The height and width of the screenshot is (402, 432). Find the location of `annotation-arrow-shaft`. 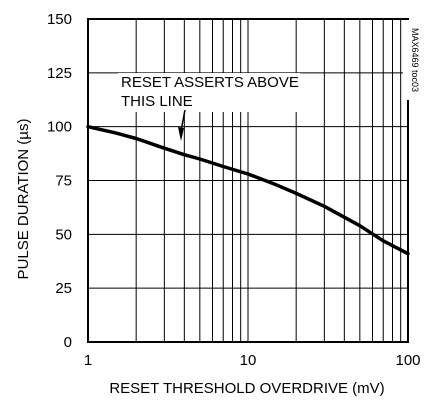

annotation-arrow-shaft is located at coordinates (183, 120).